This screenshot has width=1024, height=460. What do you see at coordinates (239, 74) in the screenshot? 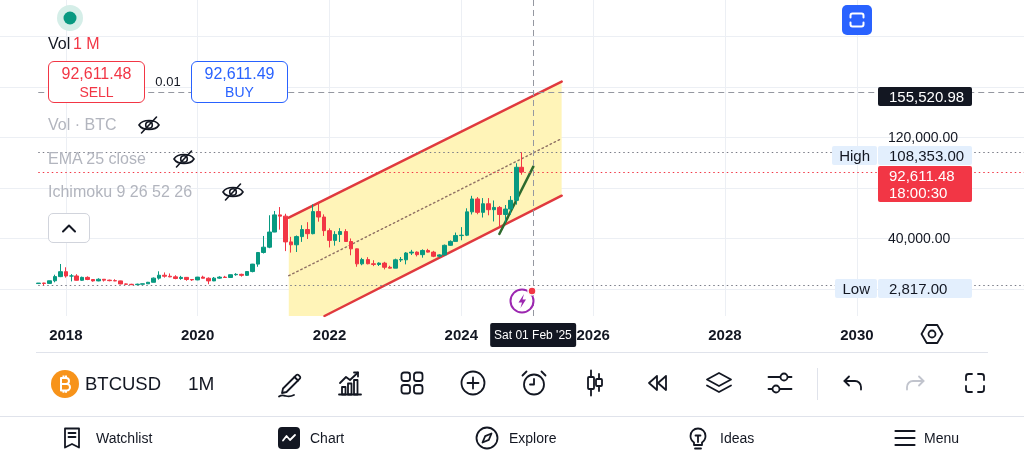
I see `annotation: 92,611.49` at bounding box center [239, 74].